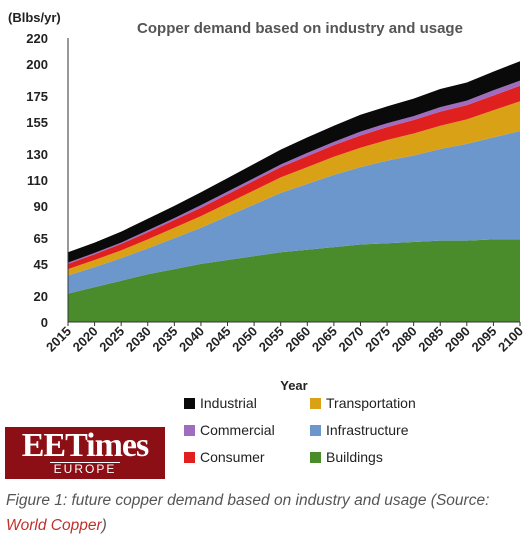 The height and width of the screenshot is (543, 530). I want to click on x-tick-label: 2030, so click(138, 339).